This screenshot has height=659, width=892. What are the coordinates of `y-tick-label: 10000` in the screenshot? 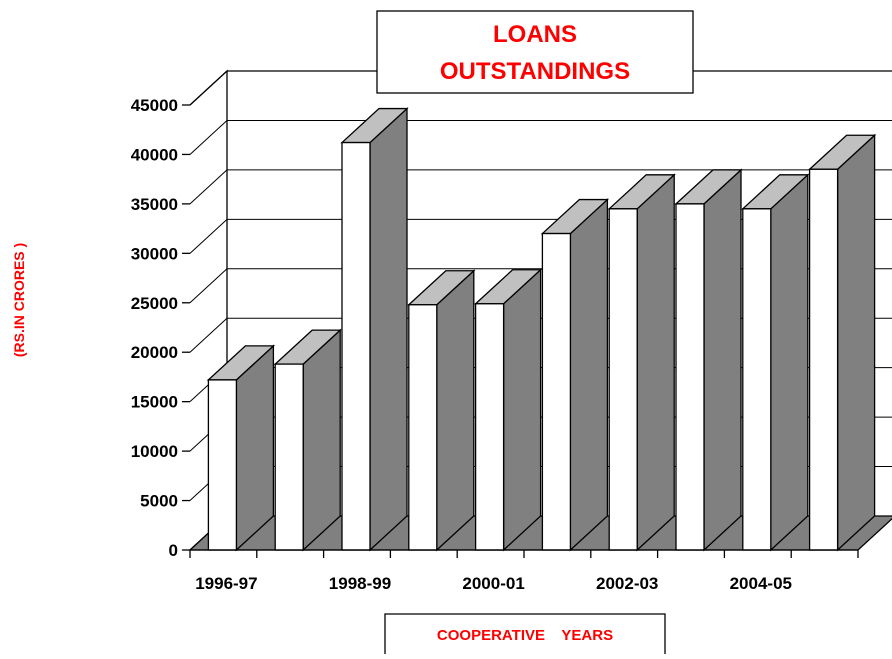 It's located at (154, 451).